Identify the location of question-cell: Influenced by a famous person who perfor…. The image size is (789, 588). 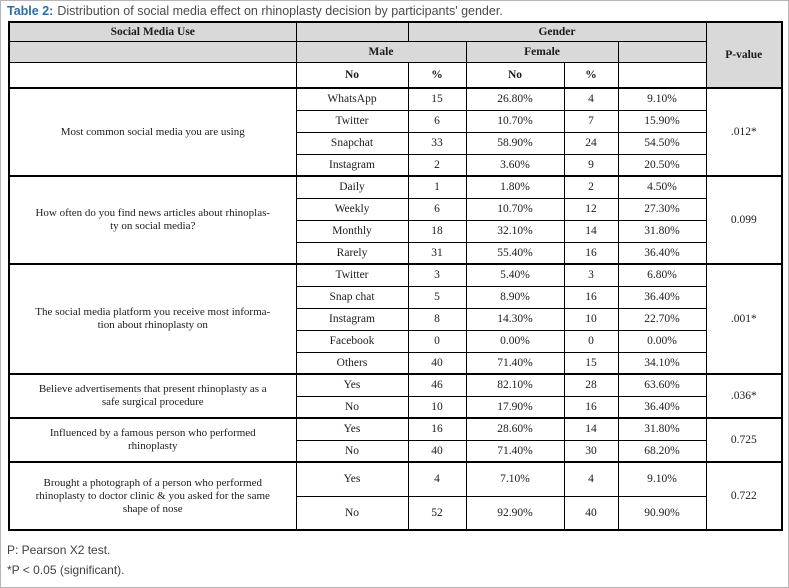
(152, 440).